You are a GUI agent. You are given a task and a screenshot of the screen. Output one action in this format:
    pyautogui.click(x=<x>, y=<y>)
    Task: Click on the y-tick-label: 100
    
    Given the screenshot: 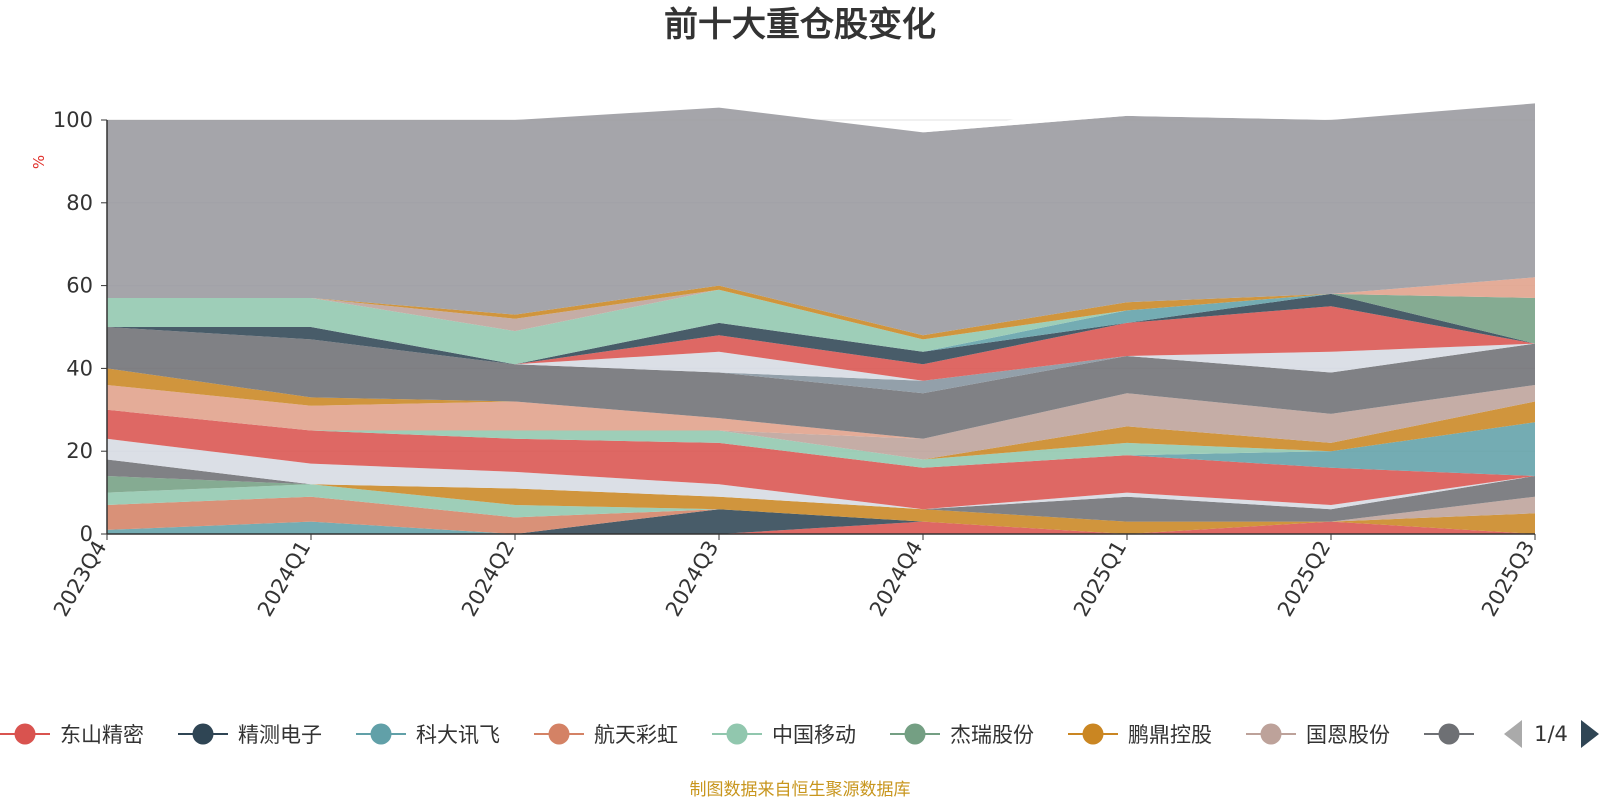 What is the action you would take?
    pyautogui.click(x=73, y=120)
    